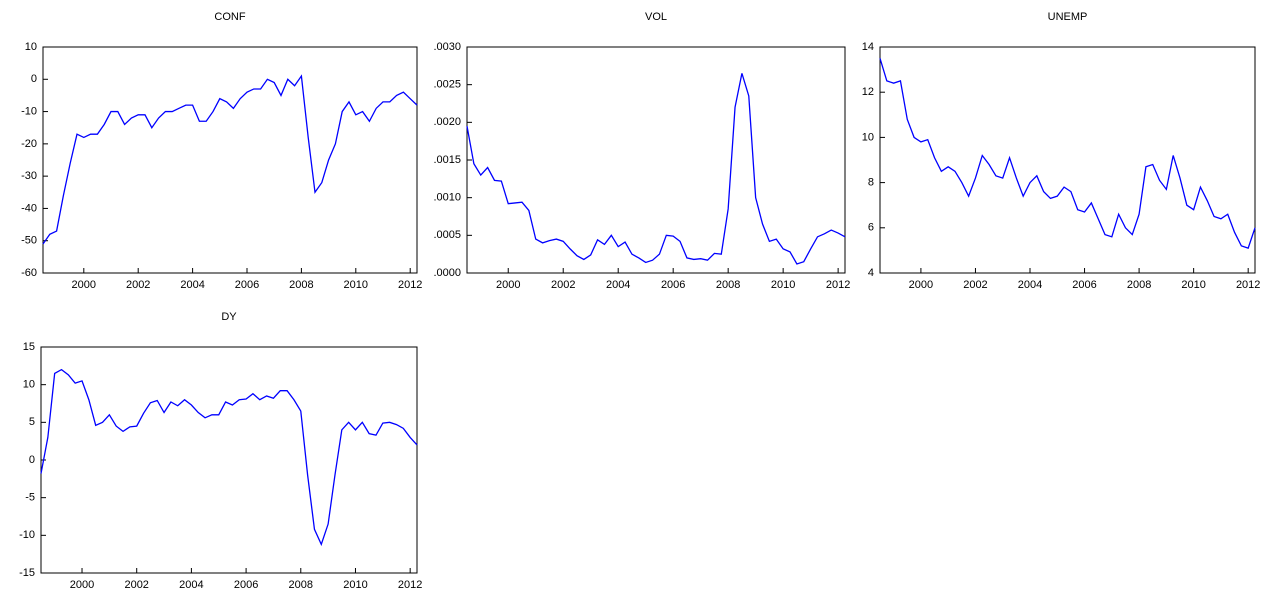 The image size is (1272, 599). Describe the element at coordinates (29, 273) in the screenshot. I see `y-tick-label: -60` at that location.